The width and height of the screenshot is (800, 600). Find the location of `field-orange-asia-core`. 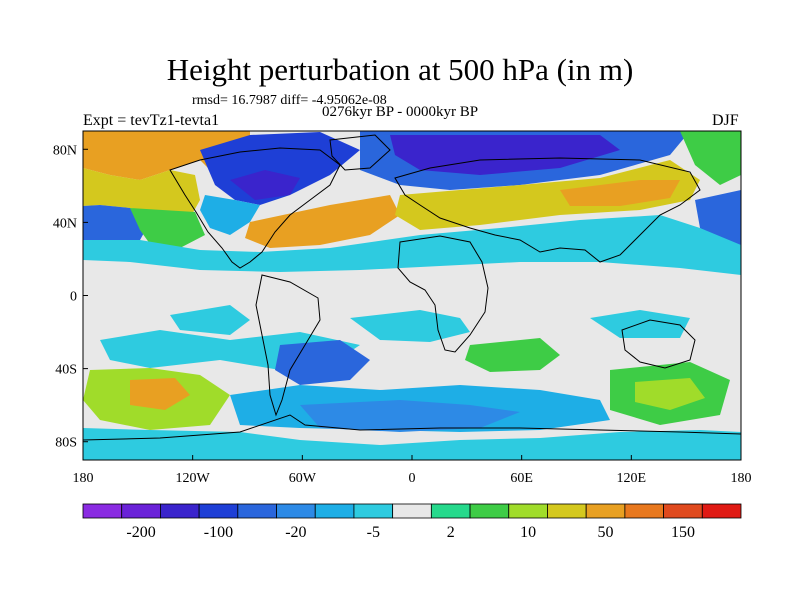

field-orange-asia-core is located at coordinates (620, 193).